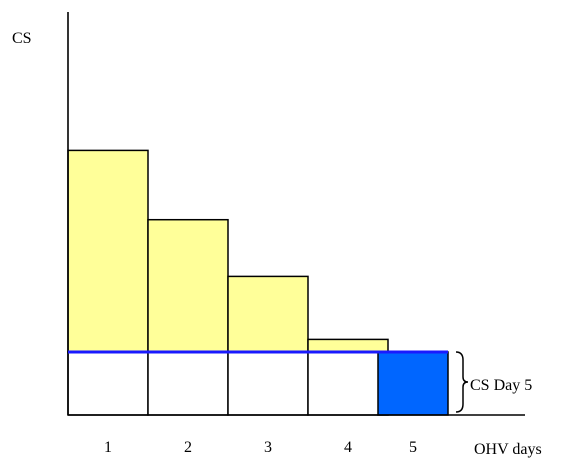  What do you see at coordinates (108, 447) in the screenshot?
I see `x-tick-label-1: 1` at bounding box center [108, 447].